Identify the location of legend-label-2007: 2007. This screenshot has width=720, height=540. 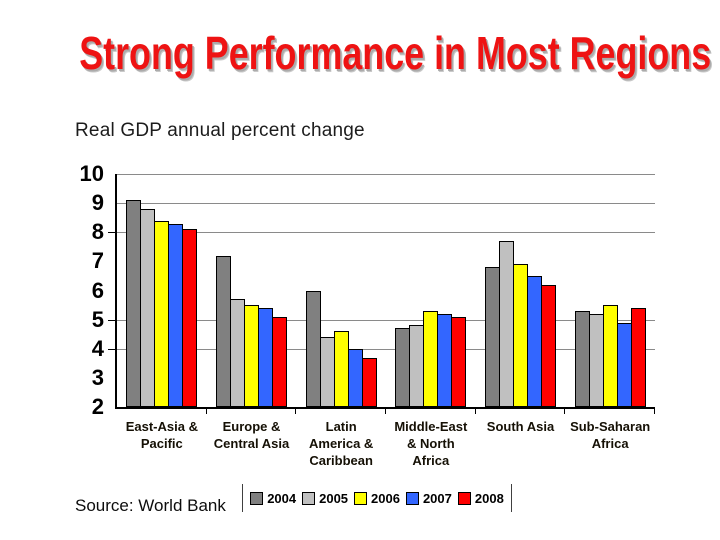
(437, 498).